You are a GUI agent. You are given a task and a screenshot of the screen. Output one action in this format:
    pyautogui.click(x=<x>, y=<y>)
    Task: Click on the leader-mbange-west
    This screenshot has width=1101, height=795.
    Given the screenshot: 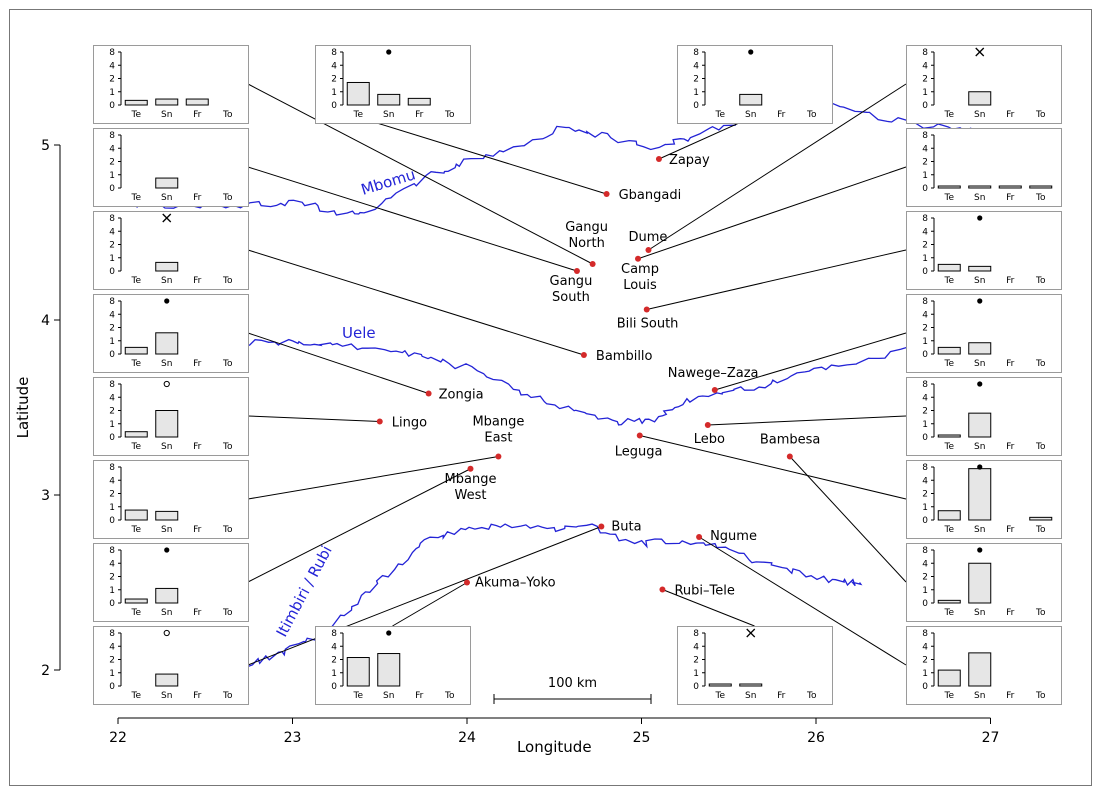 What is the action you would take?
    pyautogui.click(x=359, y=525)
    